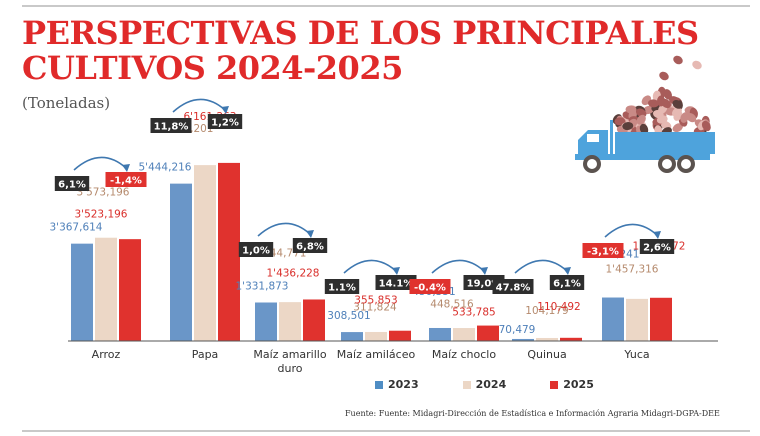  Describe the element at coordinates (262, 287) in the screenshot. I see `value-label-2023-2: 1'331,873` at that location.